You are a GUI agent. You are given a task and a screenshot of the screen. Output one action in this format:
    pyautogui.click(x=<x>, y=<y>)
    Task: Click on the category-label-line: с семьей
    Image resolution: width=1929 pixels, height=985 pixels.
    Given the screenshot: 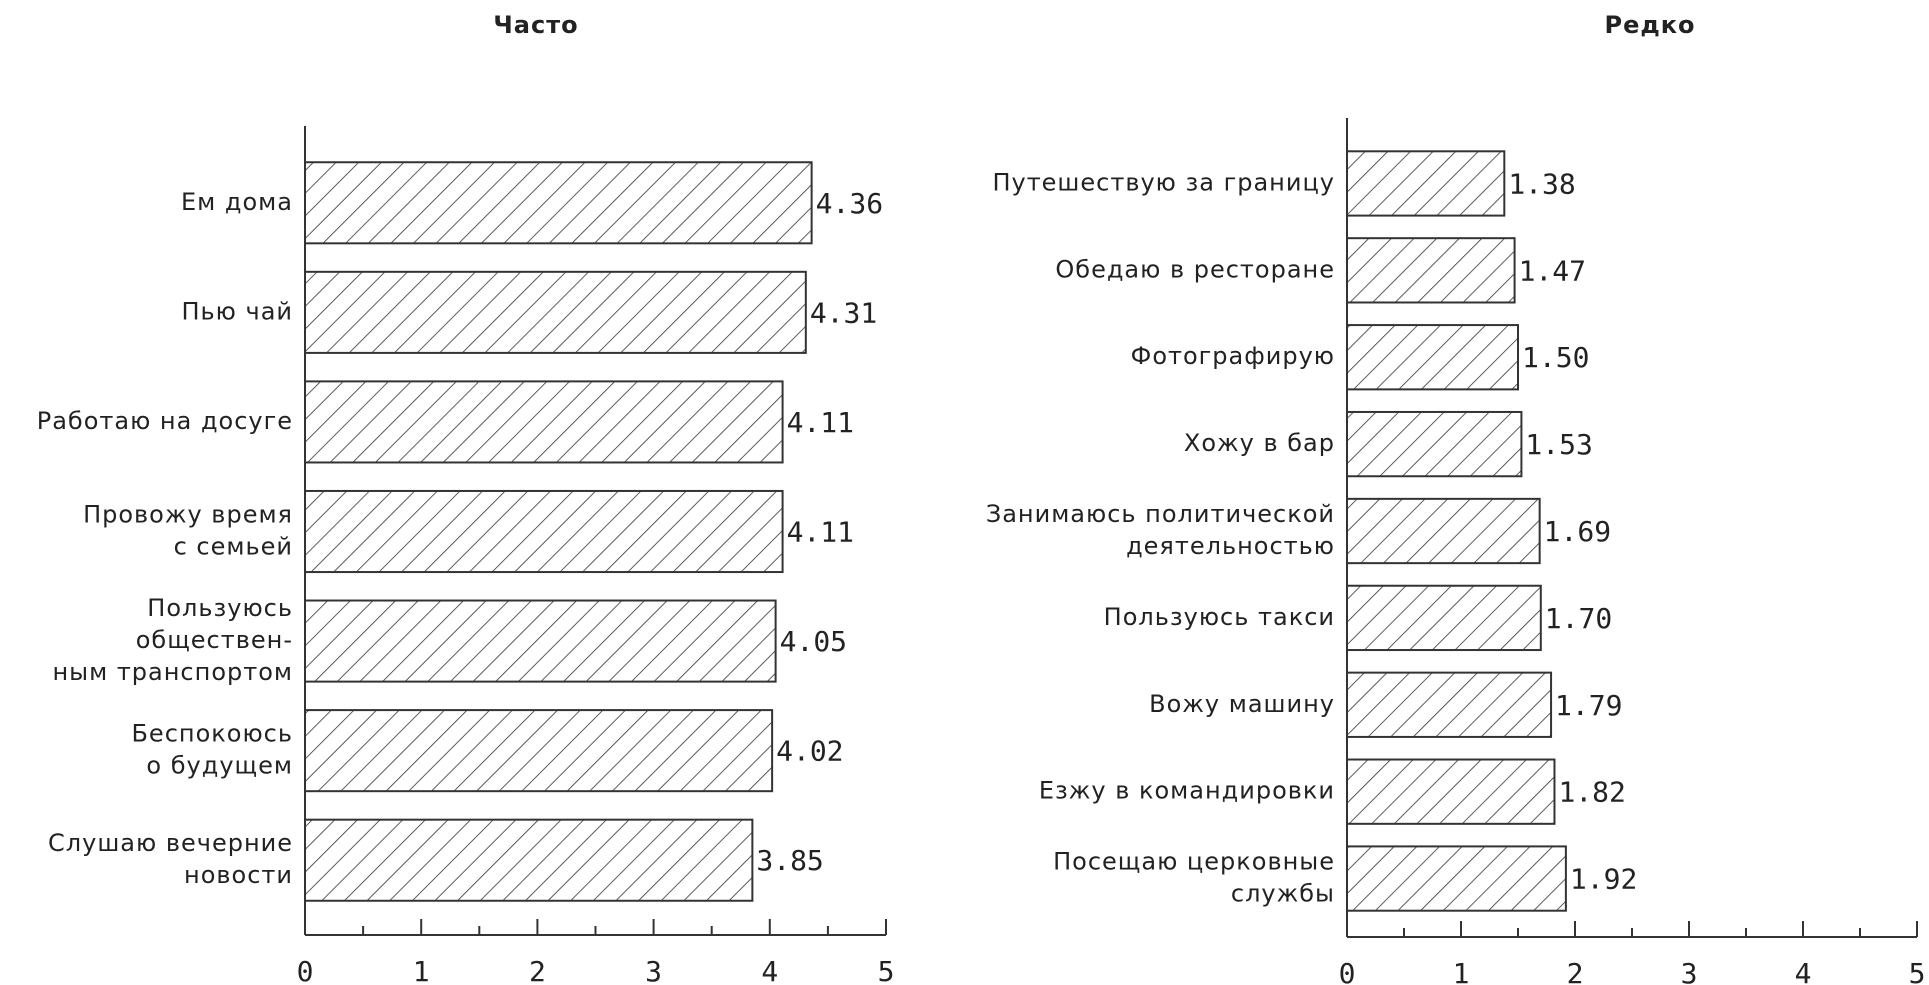 What is the action you would take?
    pyautogui.click(x=233, y=547)
    